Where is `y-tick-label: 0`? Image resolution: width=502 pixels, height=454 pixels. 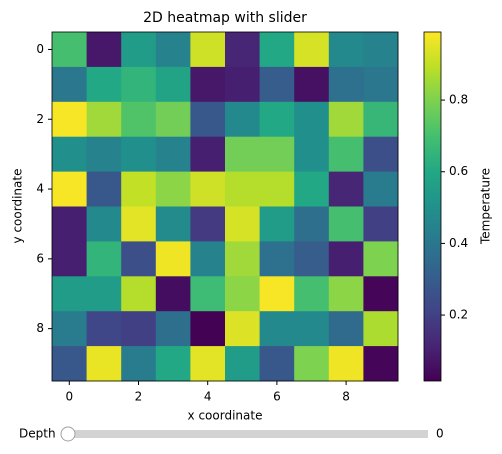
y-tick-label: 0 is located at coordinates (40, 49).